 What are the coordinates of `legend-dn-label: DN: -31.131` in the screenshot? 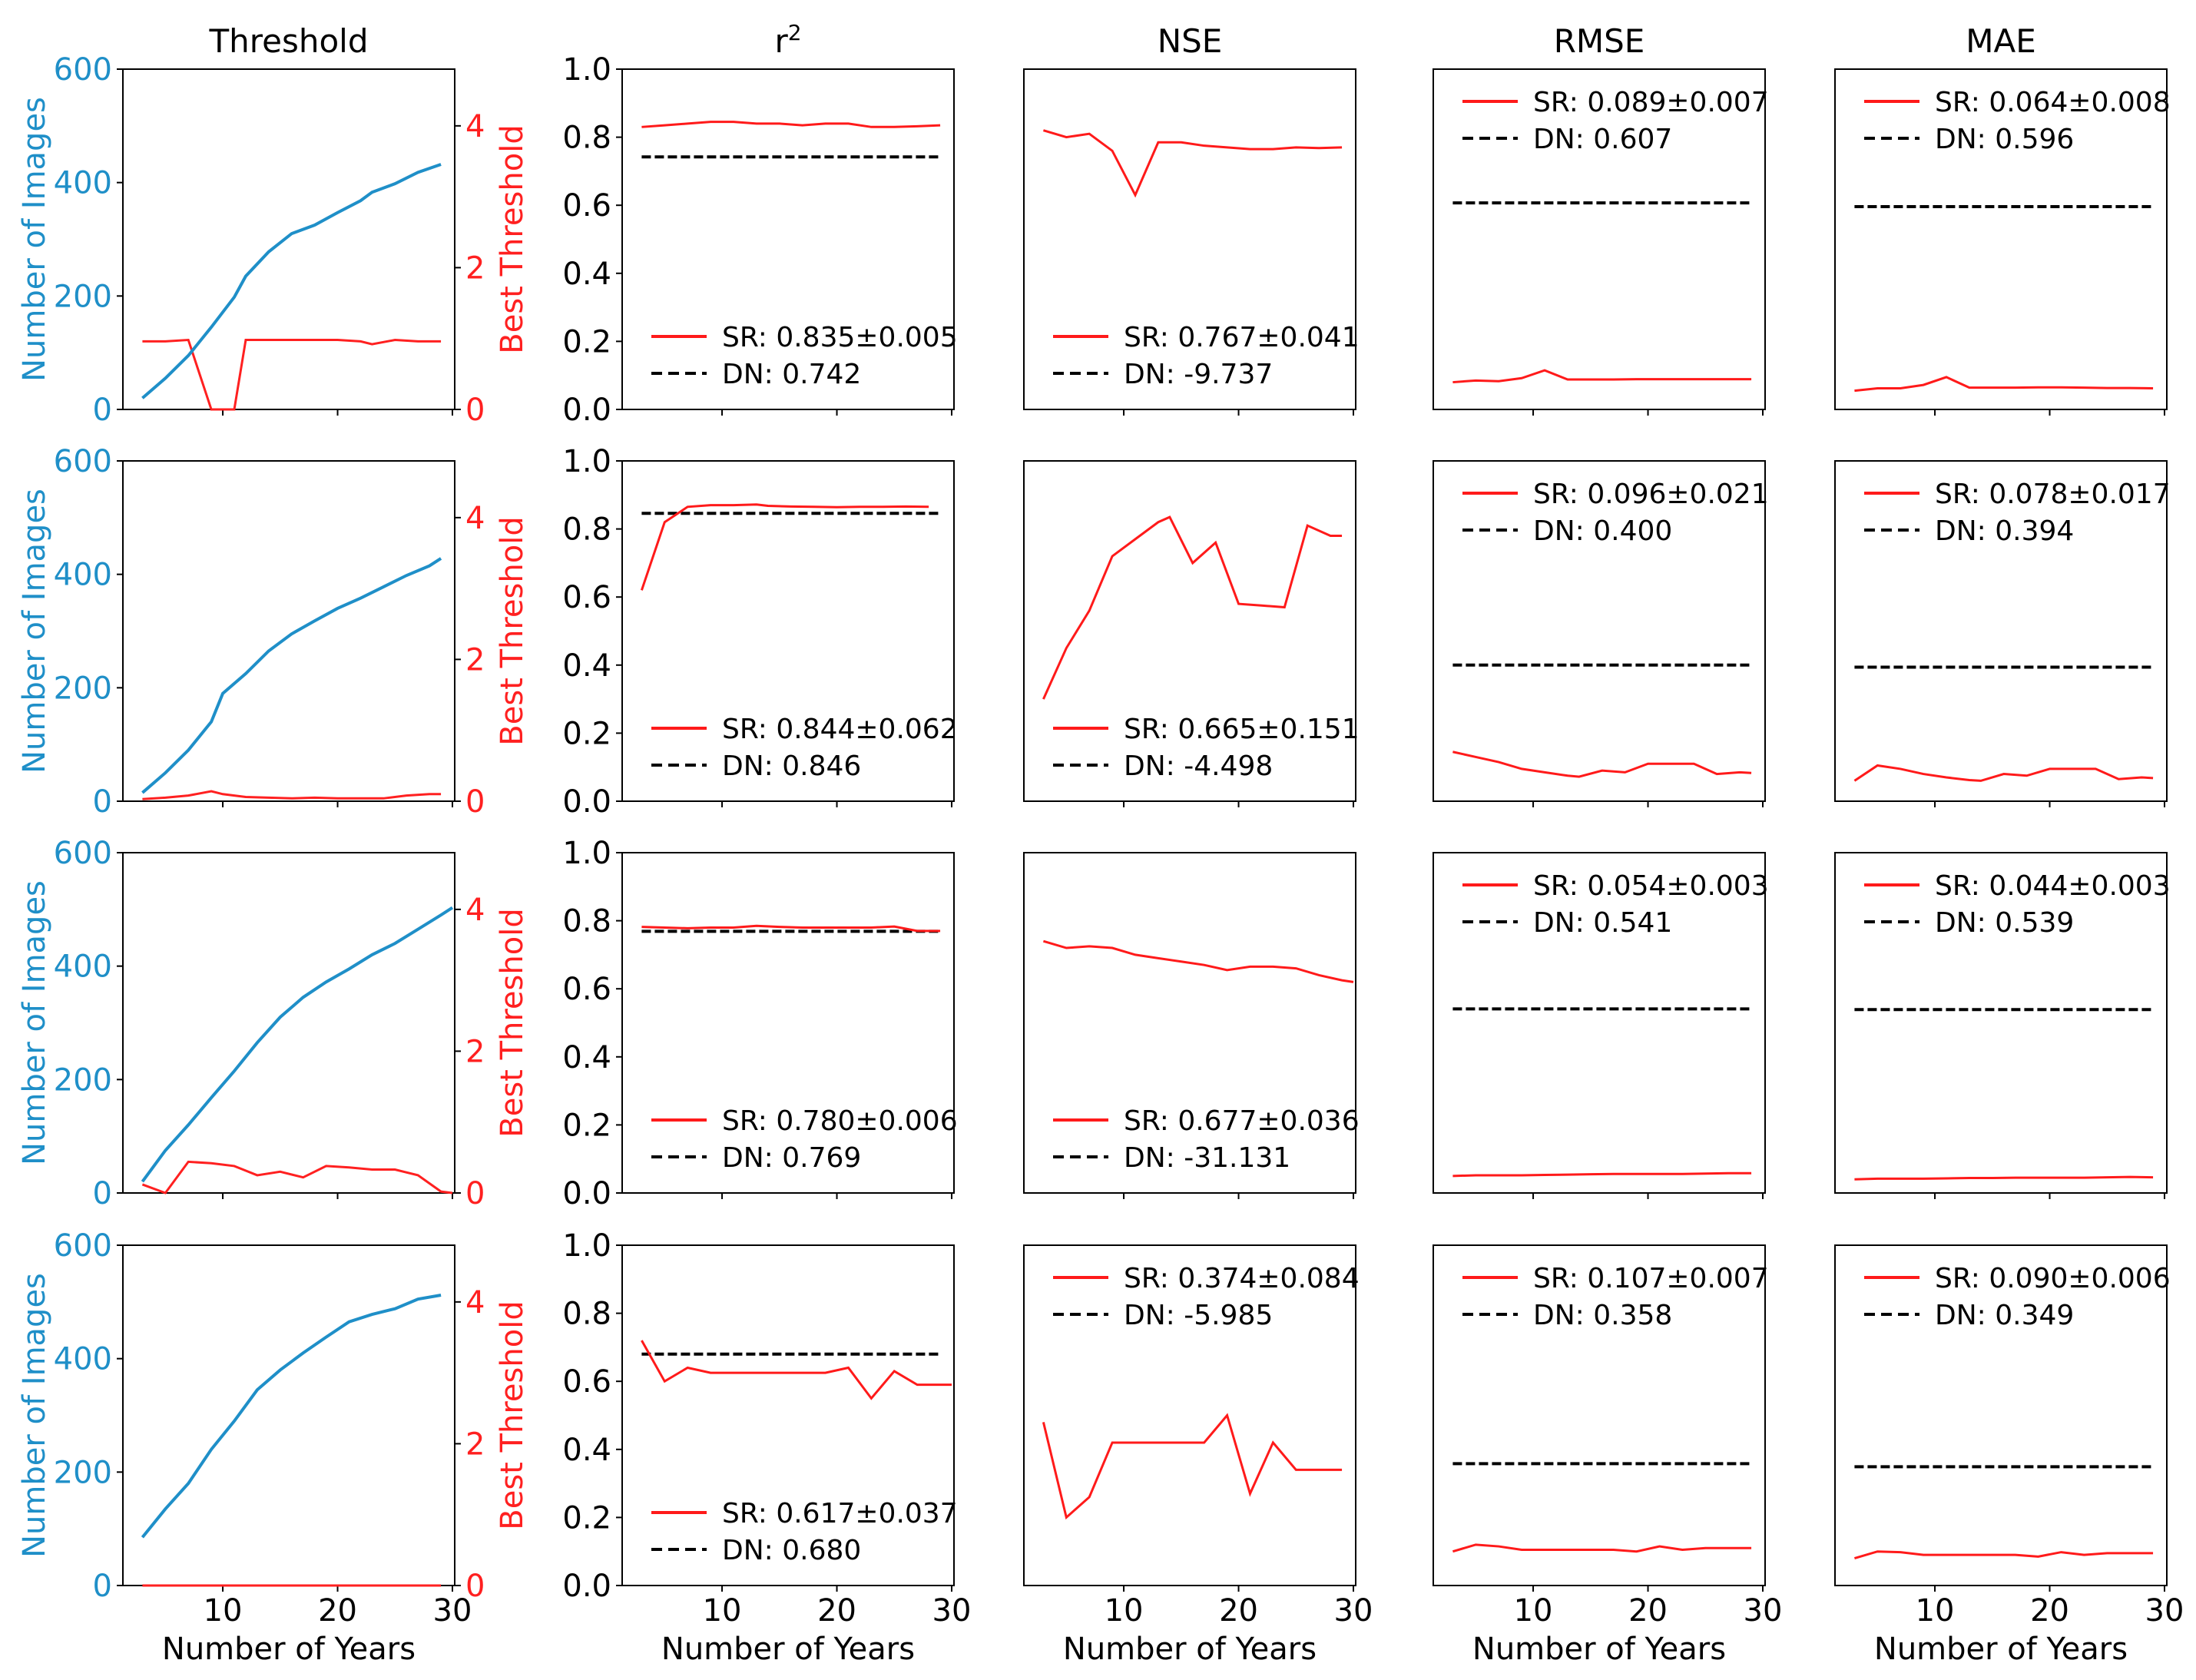 It's located at (1207, 1158).